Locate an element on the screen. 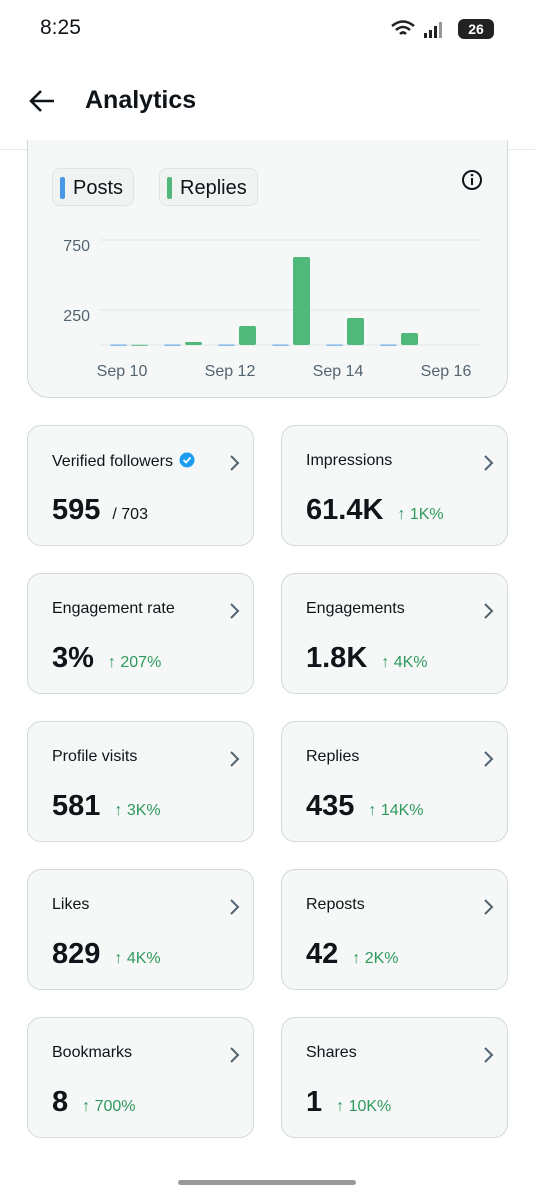 This screenshot has width=535, height=1199. stat-value: 1 ↑ 10K% is located at coordinates (348, 1102).